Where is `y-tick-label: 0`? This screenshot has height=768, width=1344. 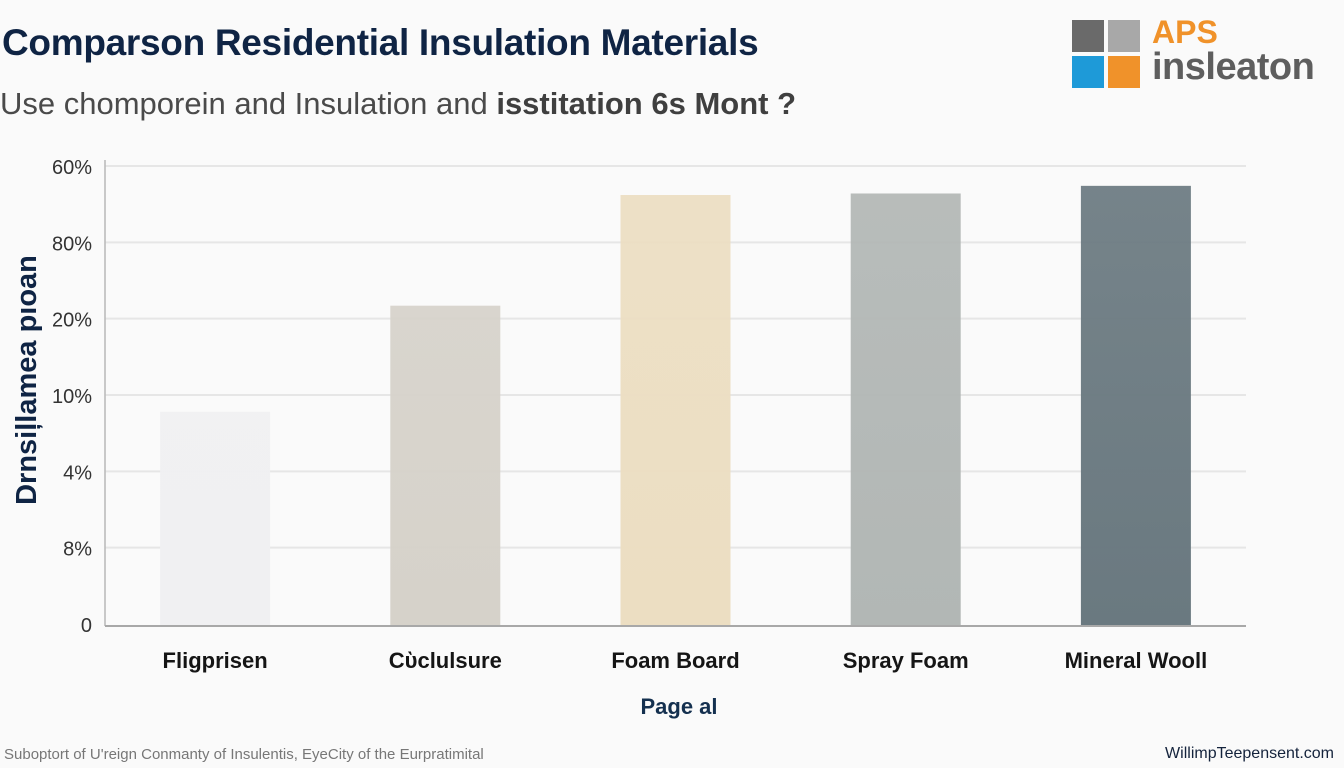
y-tick-label: 0 is located at coordinates (86, 626).